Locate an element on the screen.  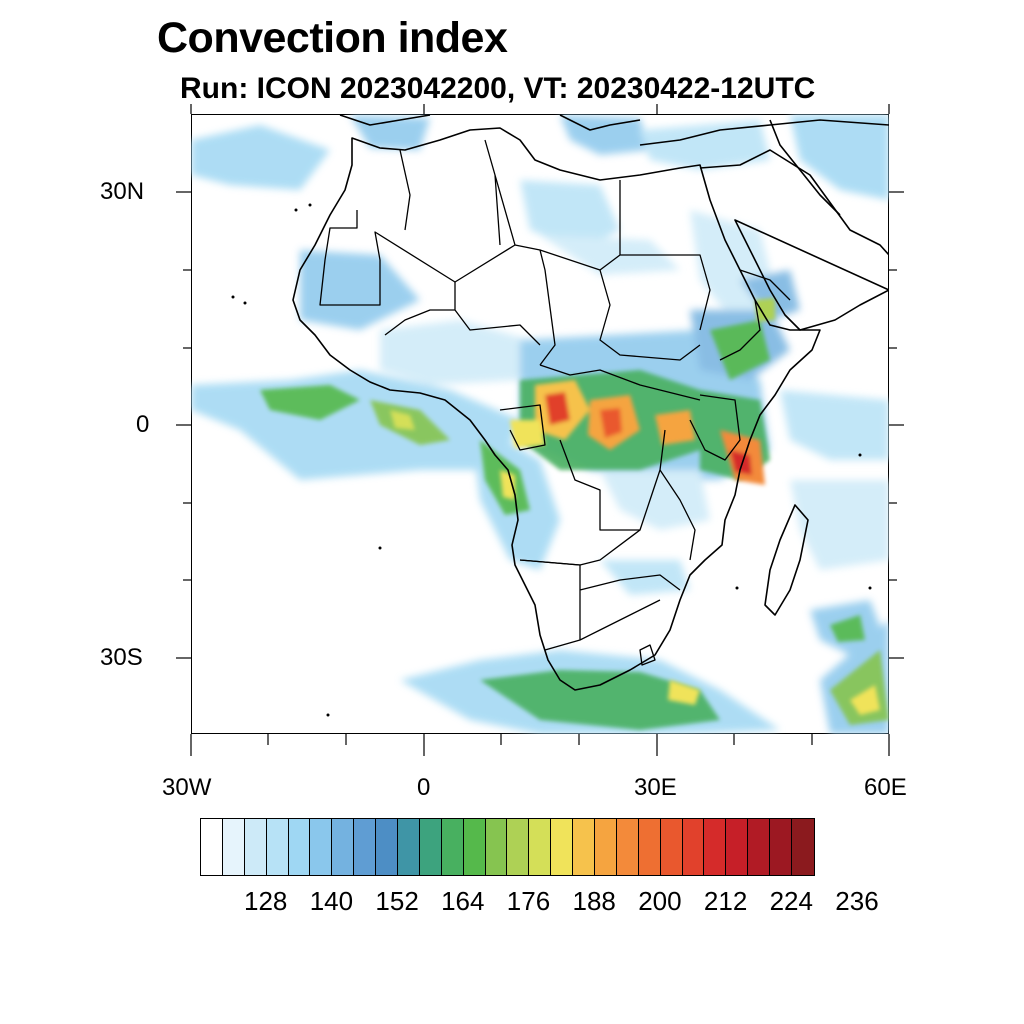
lat-label-30s: 30S is located at coordinates (121, 657).